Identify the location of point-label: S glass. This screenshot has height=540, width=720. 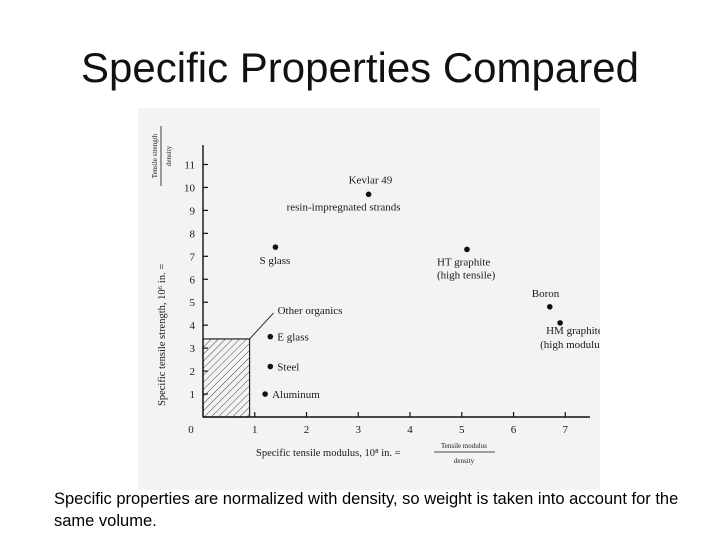
(274, 261).